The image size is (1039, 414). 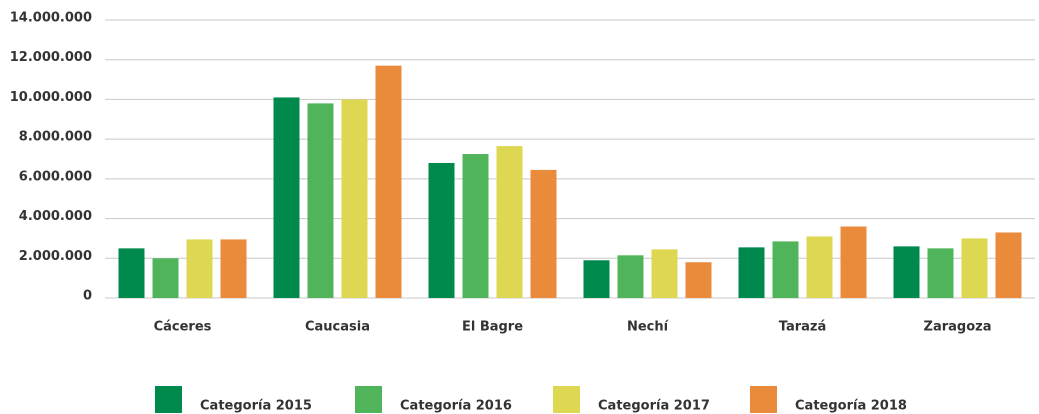 What do you see at coordinates (256, 406) in the screenshot?
I see `legend-label: Categoría 2015` at bounding box center [256, 406].